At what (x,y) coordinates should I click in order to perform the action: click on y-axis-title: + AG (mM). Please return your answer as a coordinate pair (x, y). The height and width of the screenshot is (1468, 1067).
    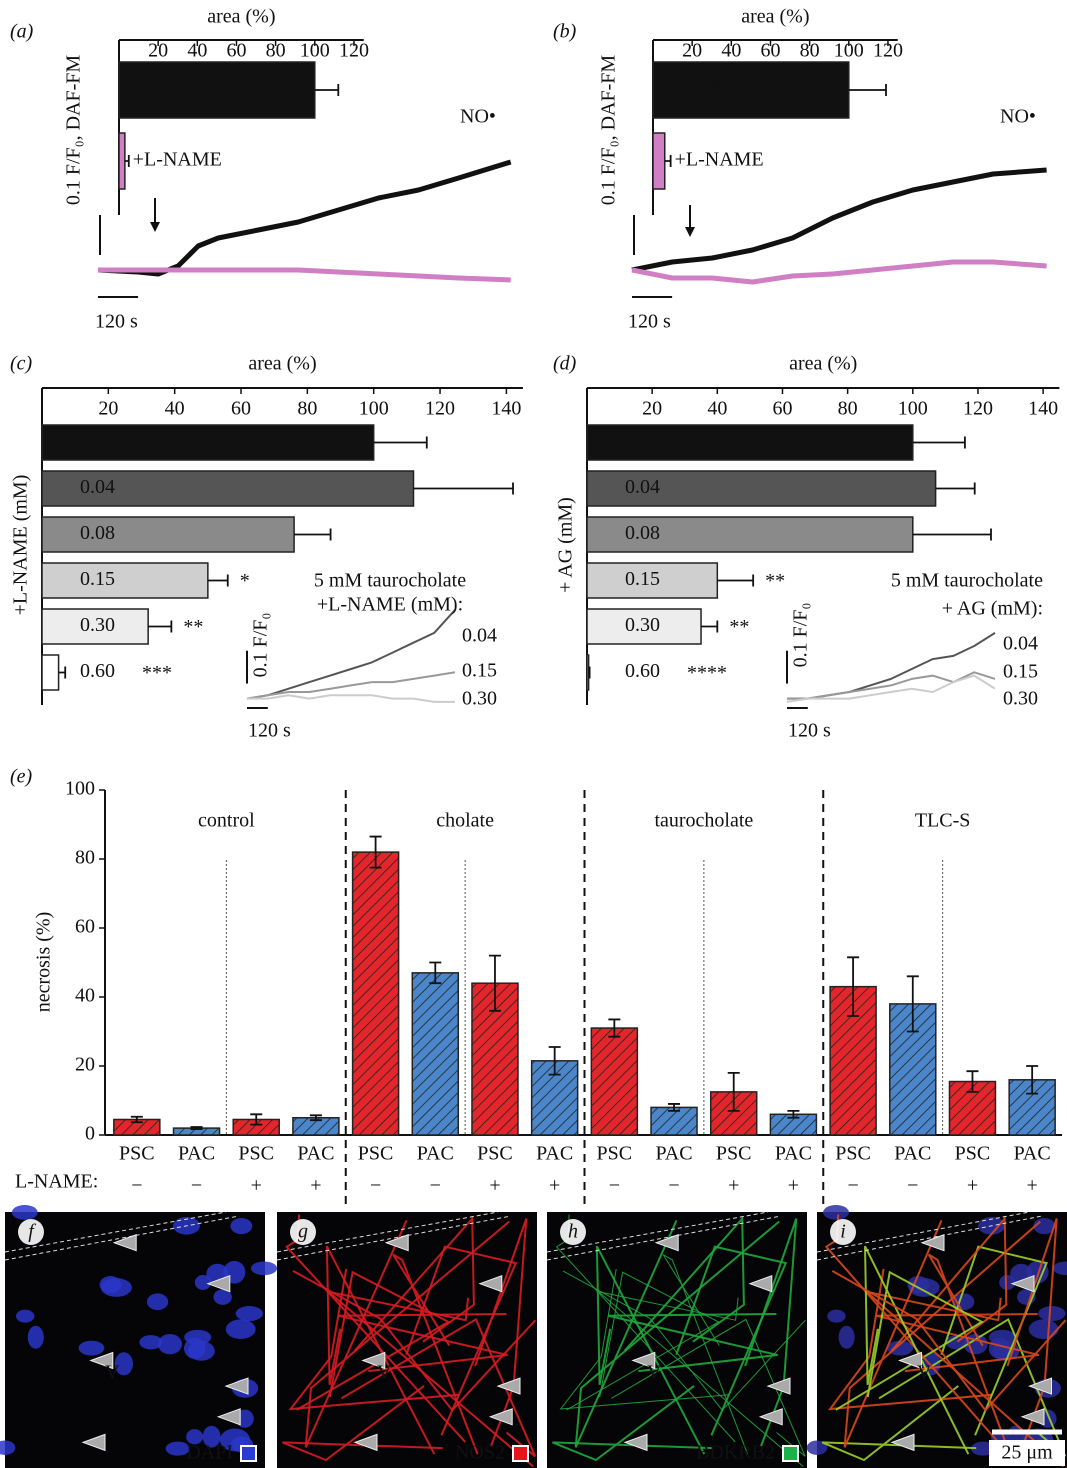
    Looking at the image, I should click on (566, 545).